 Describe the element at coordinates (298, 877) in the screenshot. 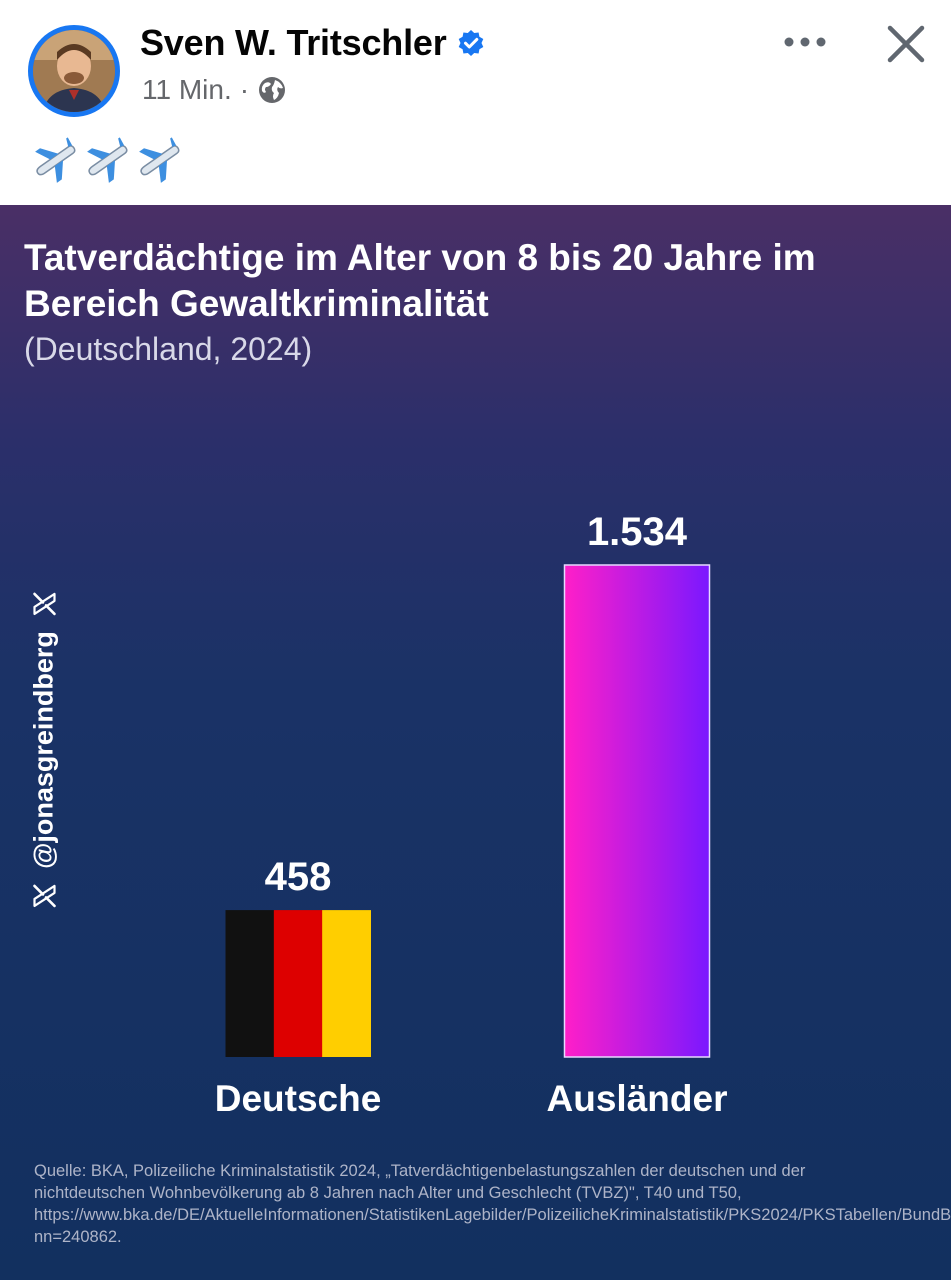

I see `data-label: 458` at that location.